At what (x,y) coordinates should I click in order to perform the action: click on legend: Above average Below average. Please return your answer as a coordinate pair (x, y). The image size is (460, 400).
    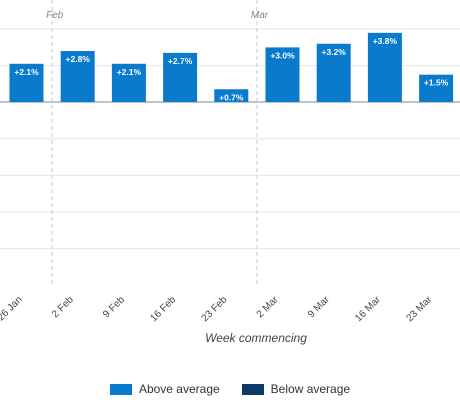
    Looking at the image, I should click on (230, 389).